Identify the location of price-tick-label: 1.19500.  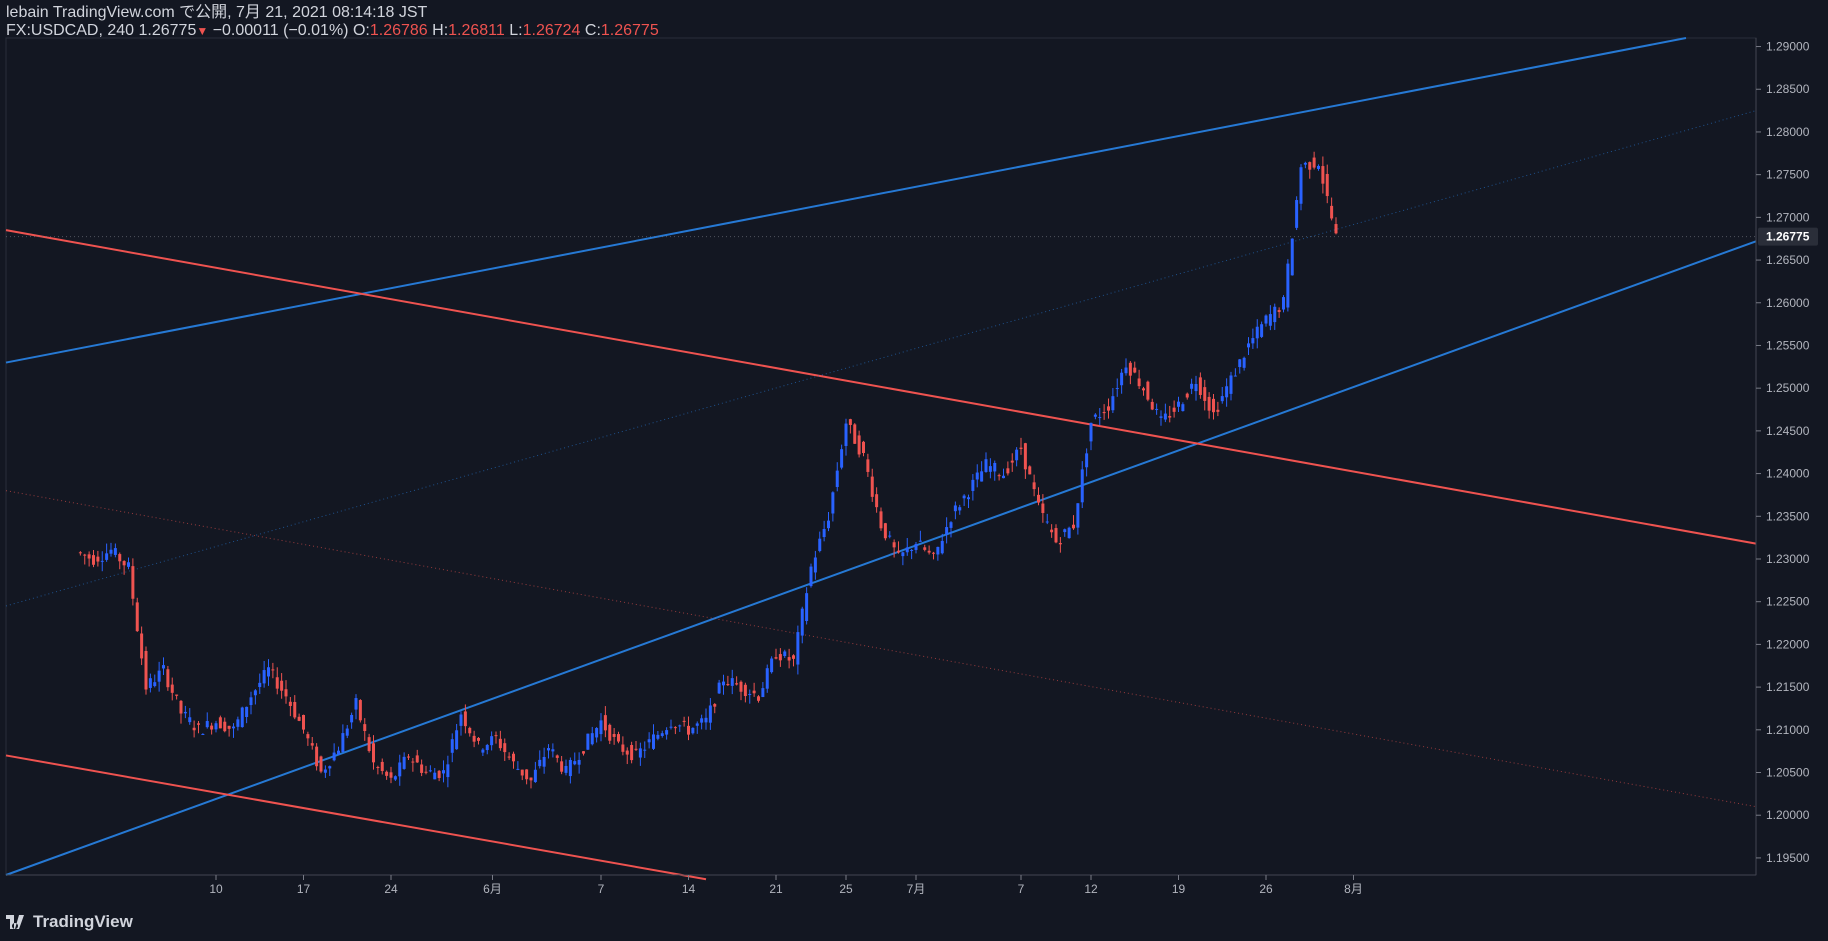
(1788, 858).